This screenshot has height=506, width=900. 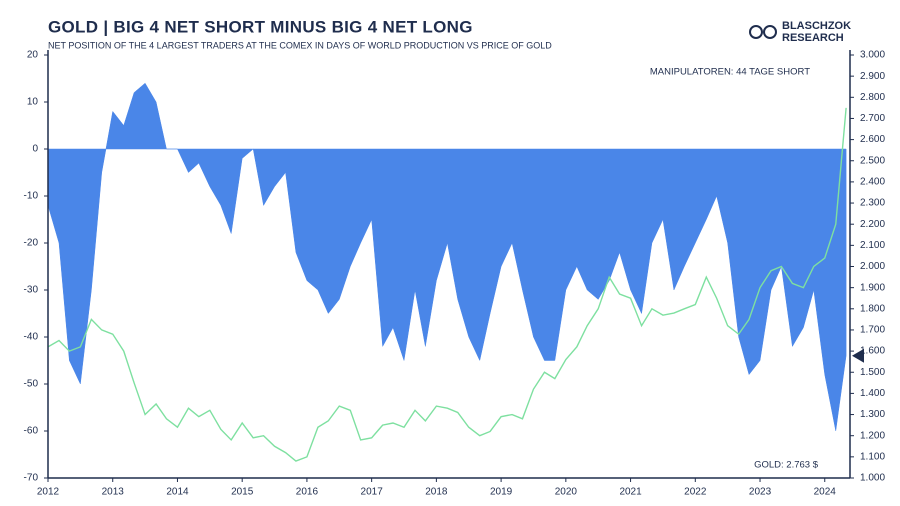 I want to click on y2-tick-label: 1.600, so click(x=872, y=351).